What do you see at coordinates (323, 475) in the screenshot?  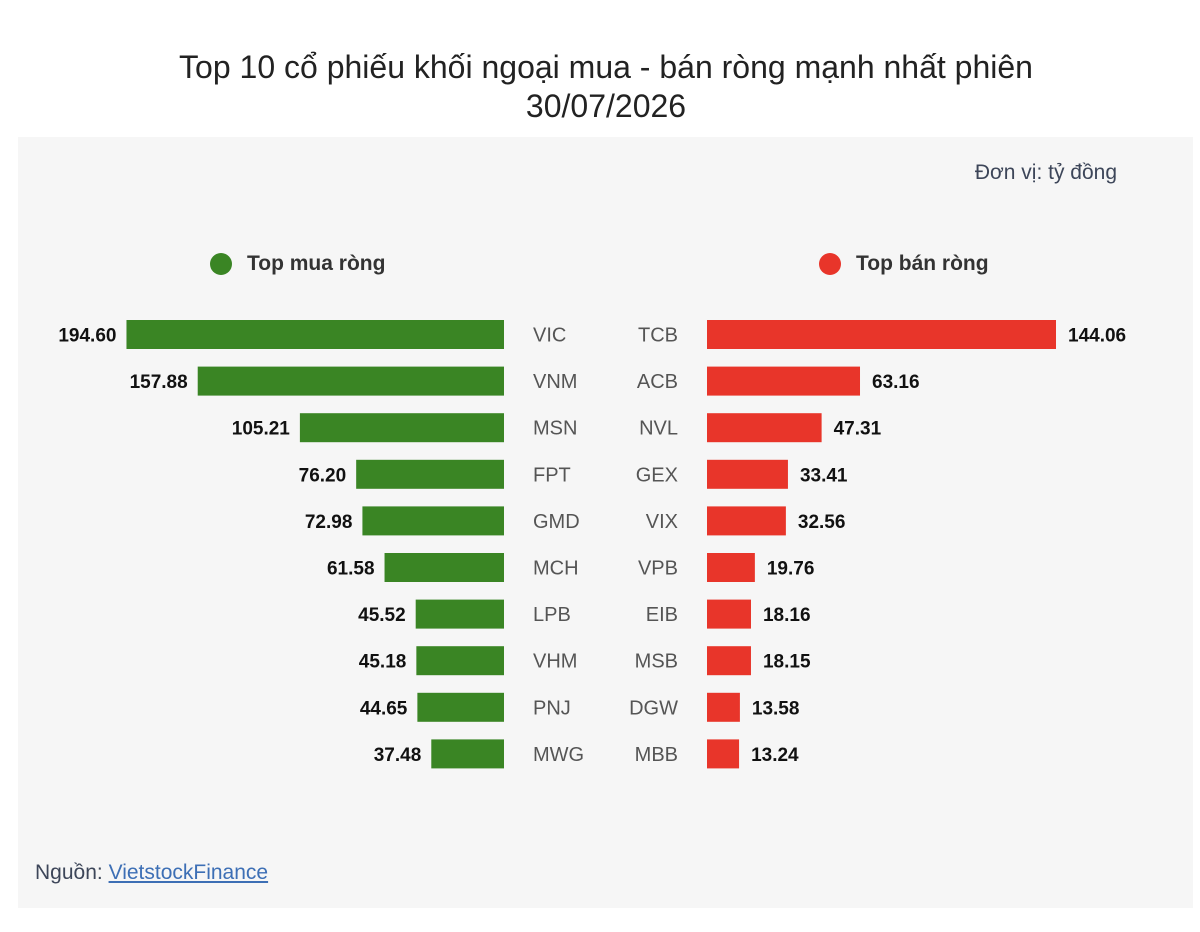 I see `buy-value-label: 76.20` at bounding box center [323, 475].